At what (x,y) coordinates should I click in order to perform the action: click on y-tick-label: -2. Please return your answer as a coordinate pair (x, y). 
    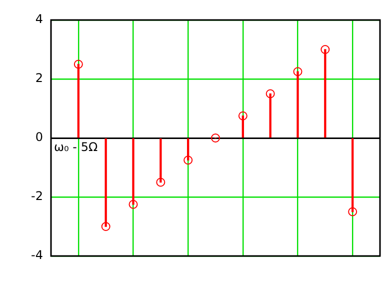
    Looking at the image, I should click on (37, 196).